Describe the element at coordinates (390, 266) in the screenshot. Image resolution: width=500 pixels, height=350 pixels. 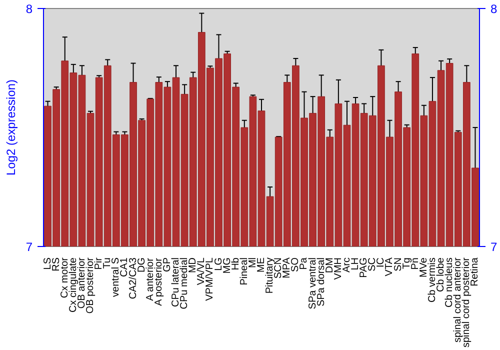
I see `x-tick-label: VTA` at that location.